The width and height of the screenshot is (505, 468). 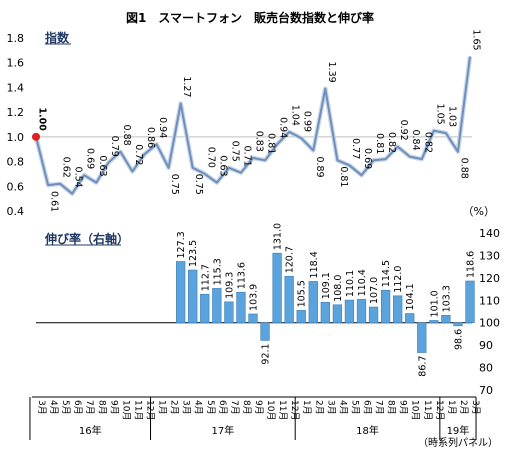 What do you see at coordinates (16, 125) in the screenshot?
I see `index-y-axis: 0.4 0.6 0.8 1.0 1.2 1.4 1.6 1.8` at bounding box center [16, 125].